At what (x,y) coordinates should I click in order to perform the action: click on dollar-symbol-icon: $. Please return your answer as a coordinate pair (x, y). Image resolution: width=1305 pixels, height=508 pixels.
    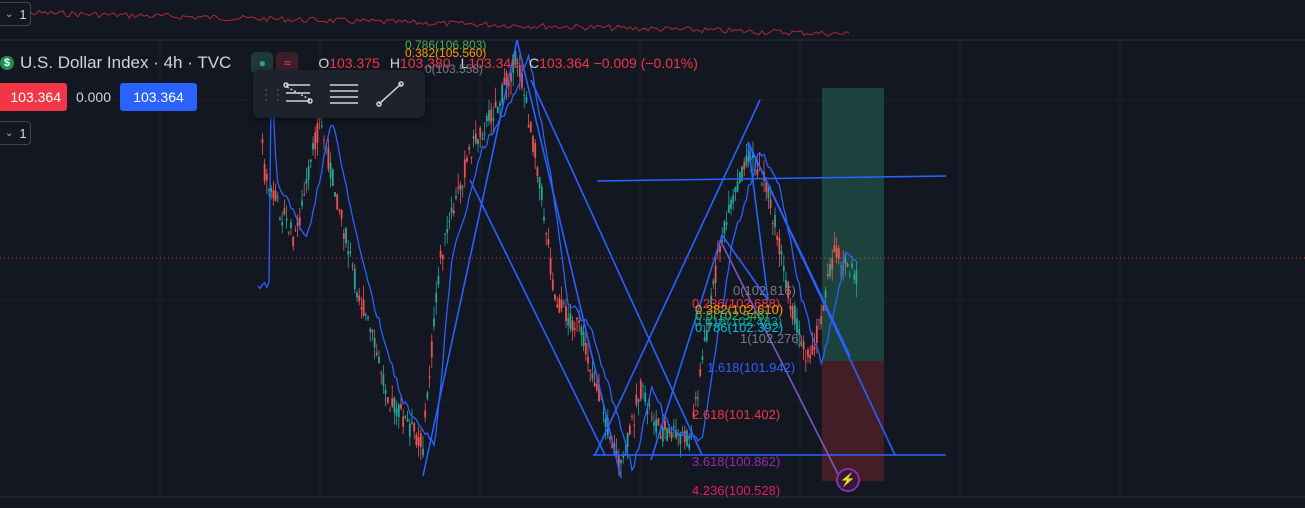
    Looking at the image, I should click on (7, 63).